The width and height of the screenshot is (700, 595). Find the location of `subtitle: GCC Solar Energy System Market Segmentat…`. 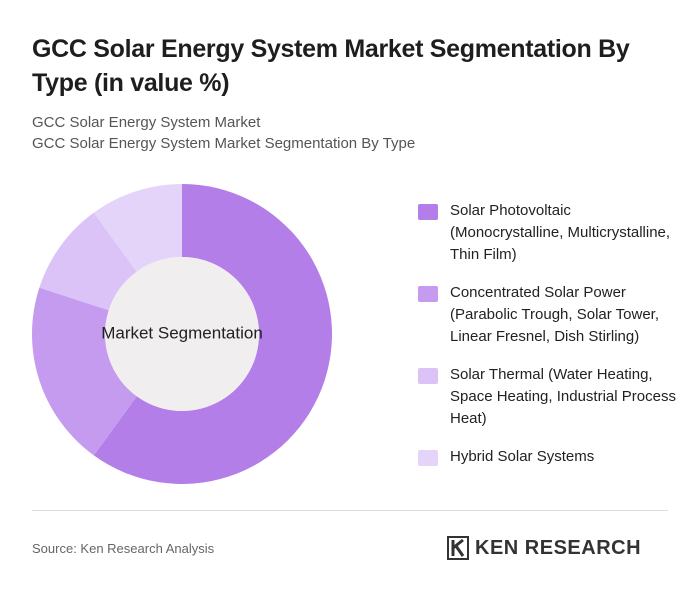

subtitle: GCC Solar Energy System Market Segmentat… is located at coordinates (224, 143).